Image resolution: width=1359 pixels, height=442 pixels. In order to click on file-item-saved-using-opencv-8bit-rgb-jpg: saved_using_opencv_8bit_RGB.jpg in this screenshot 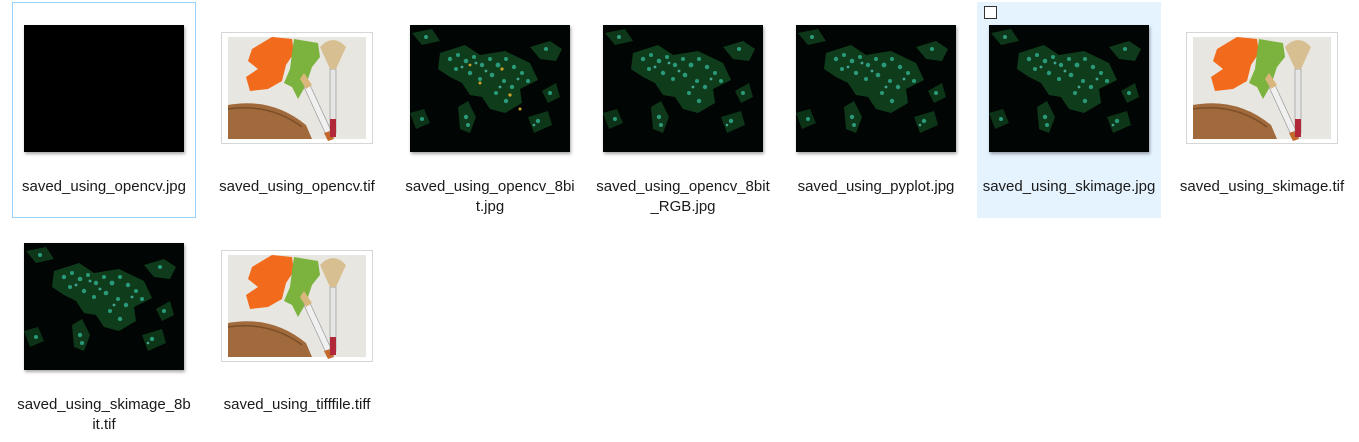, I will do `click(683, 110)`.